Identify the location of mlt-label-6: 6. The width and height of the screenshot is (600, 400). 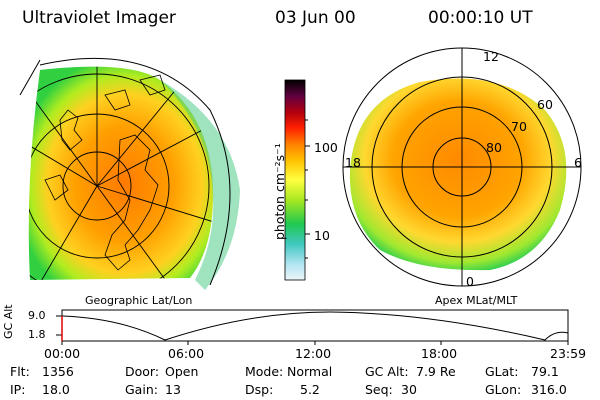
(578, 162).